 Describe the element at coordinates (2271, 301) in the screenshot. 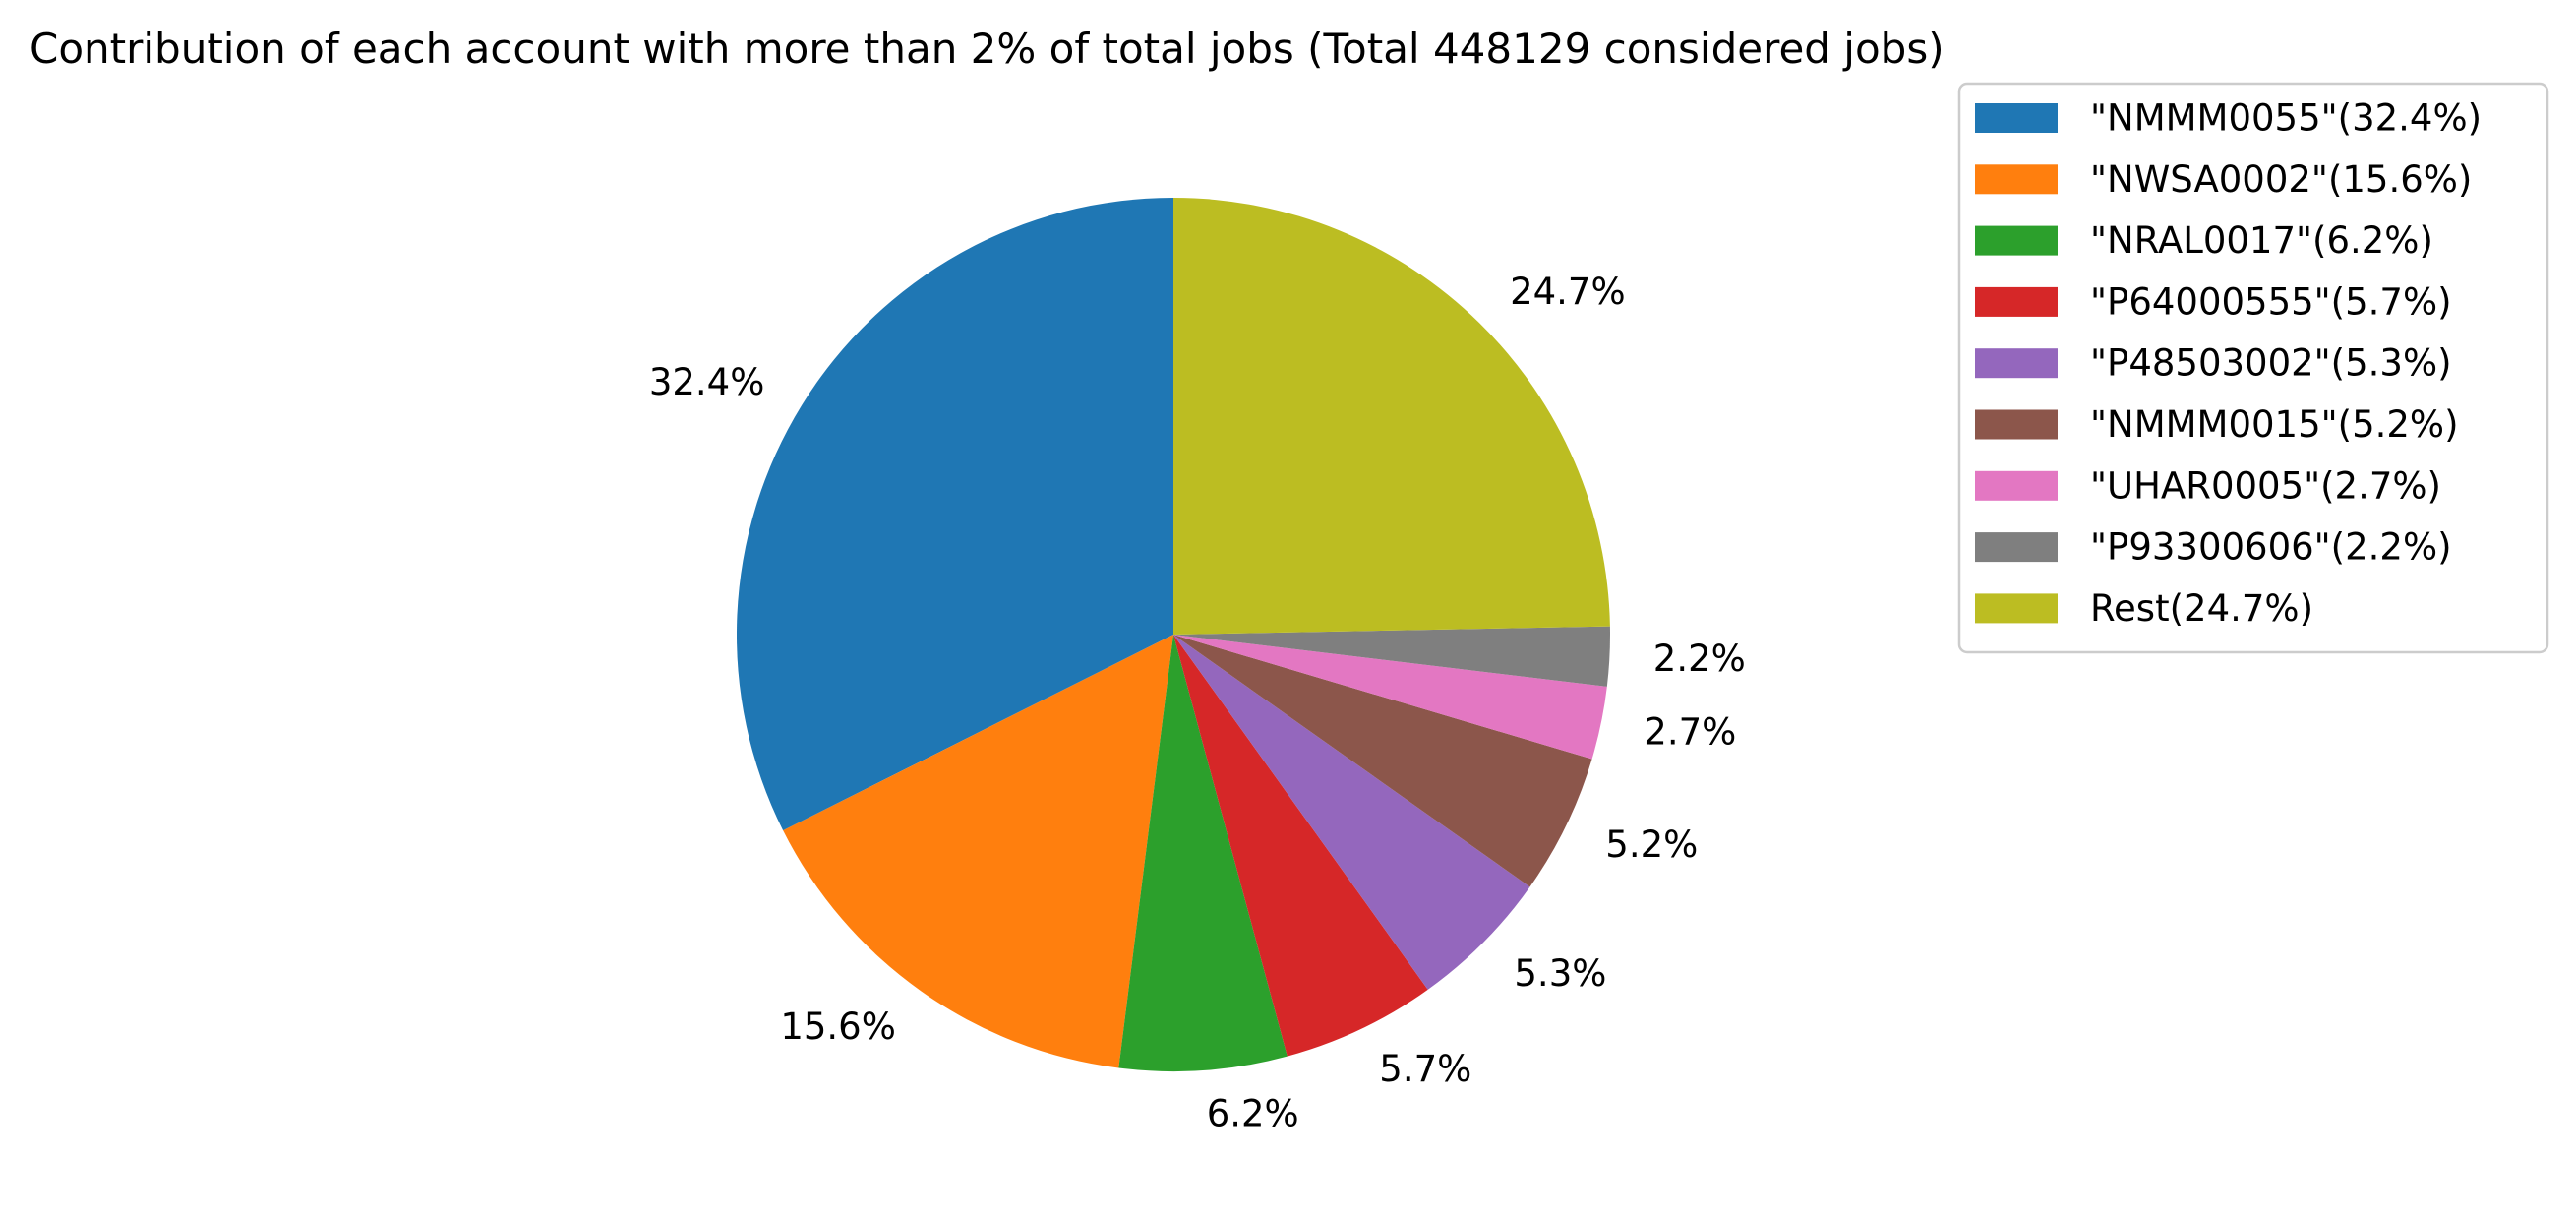

I see `legend-label-p64000555-5-7: "P64000555"(5.7%)` at that location.